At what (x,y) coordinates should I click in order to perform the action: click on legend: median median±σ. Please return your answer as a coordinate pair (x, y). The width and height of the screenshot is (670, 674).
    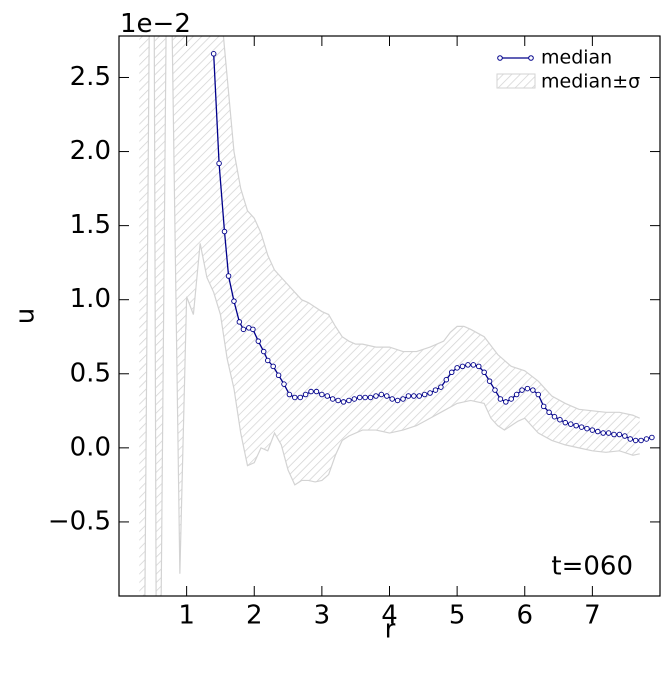
    Looking at the image, I should click on (568, 70).